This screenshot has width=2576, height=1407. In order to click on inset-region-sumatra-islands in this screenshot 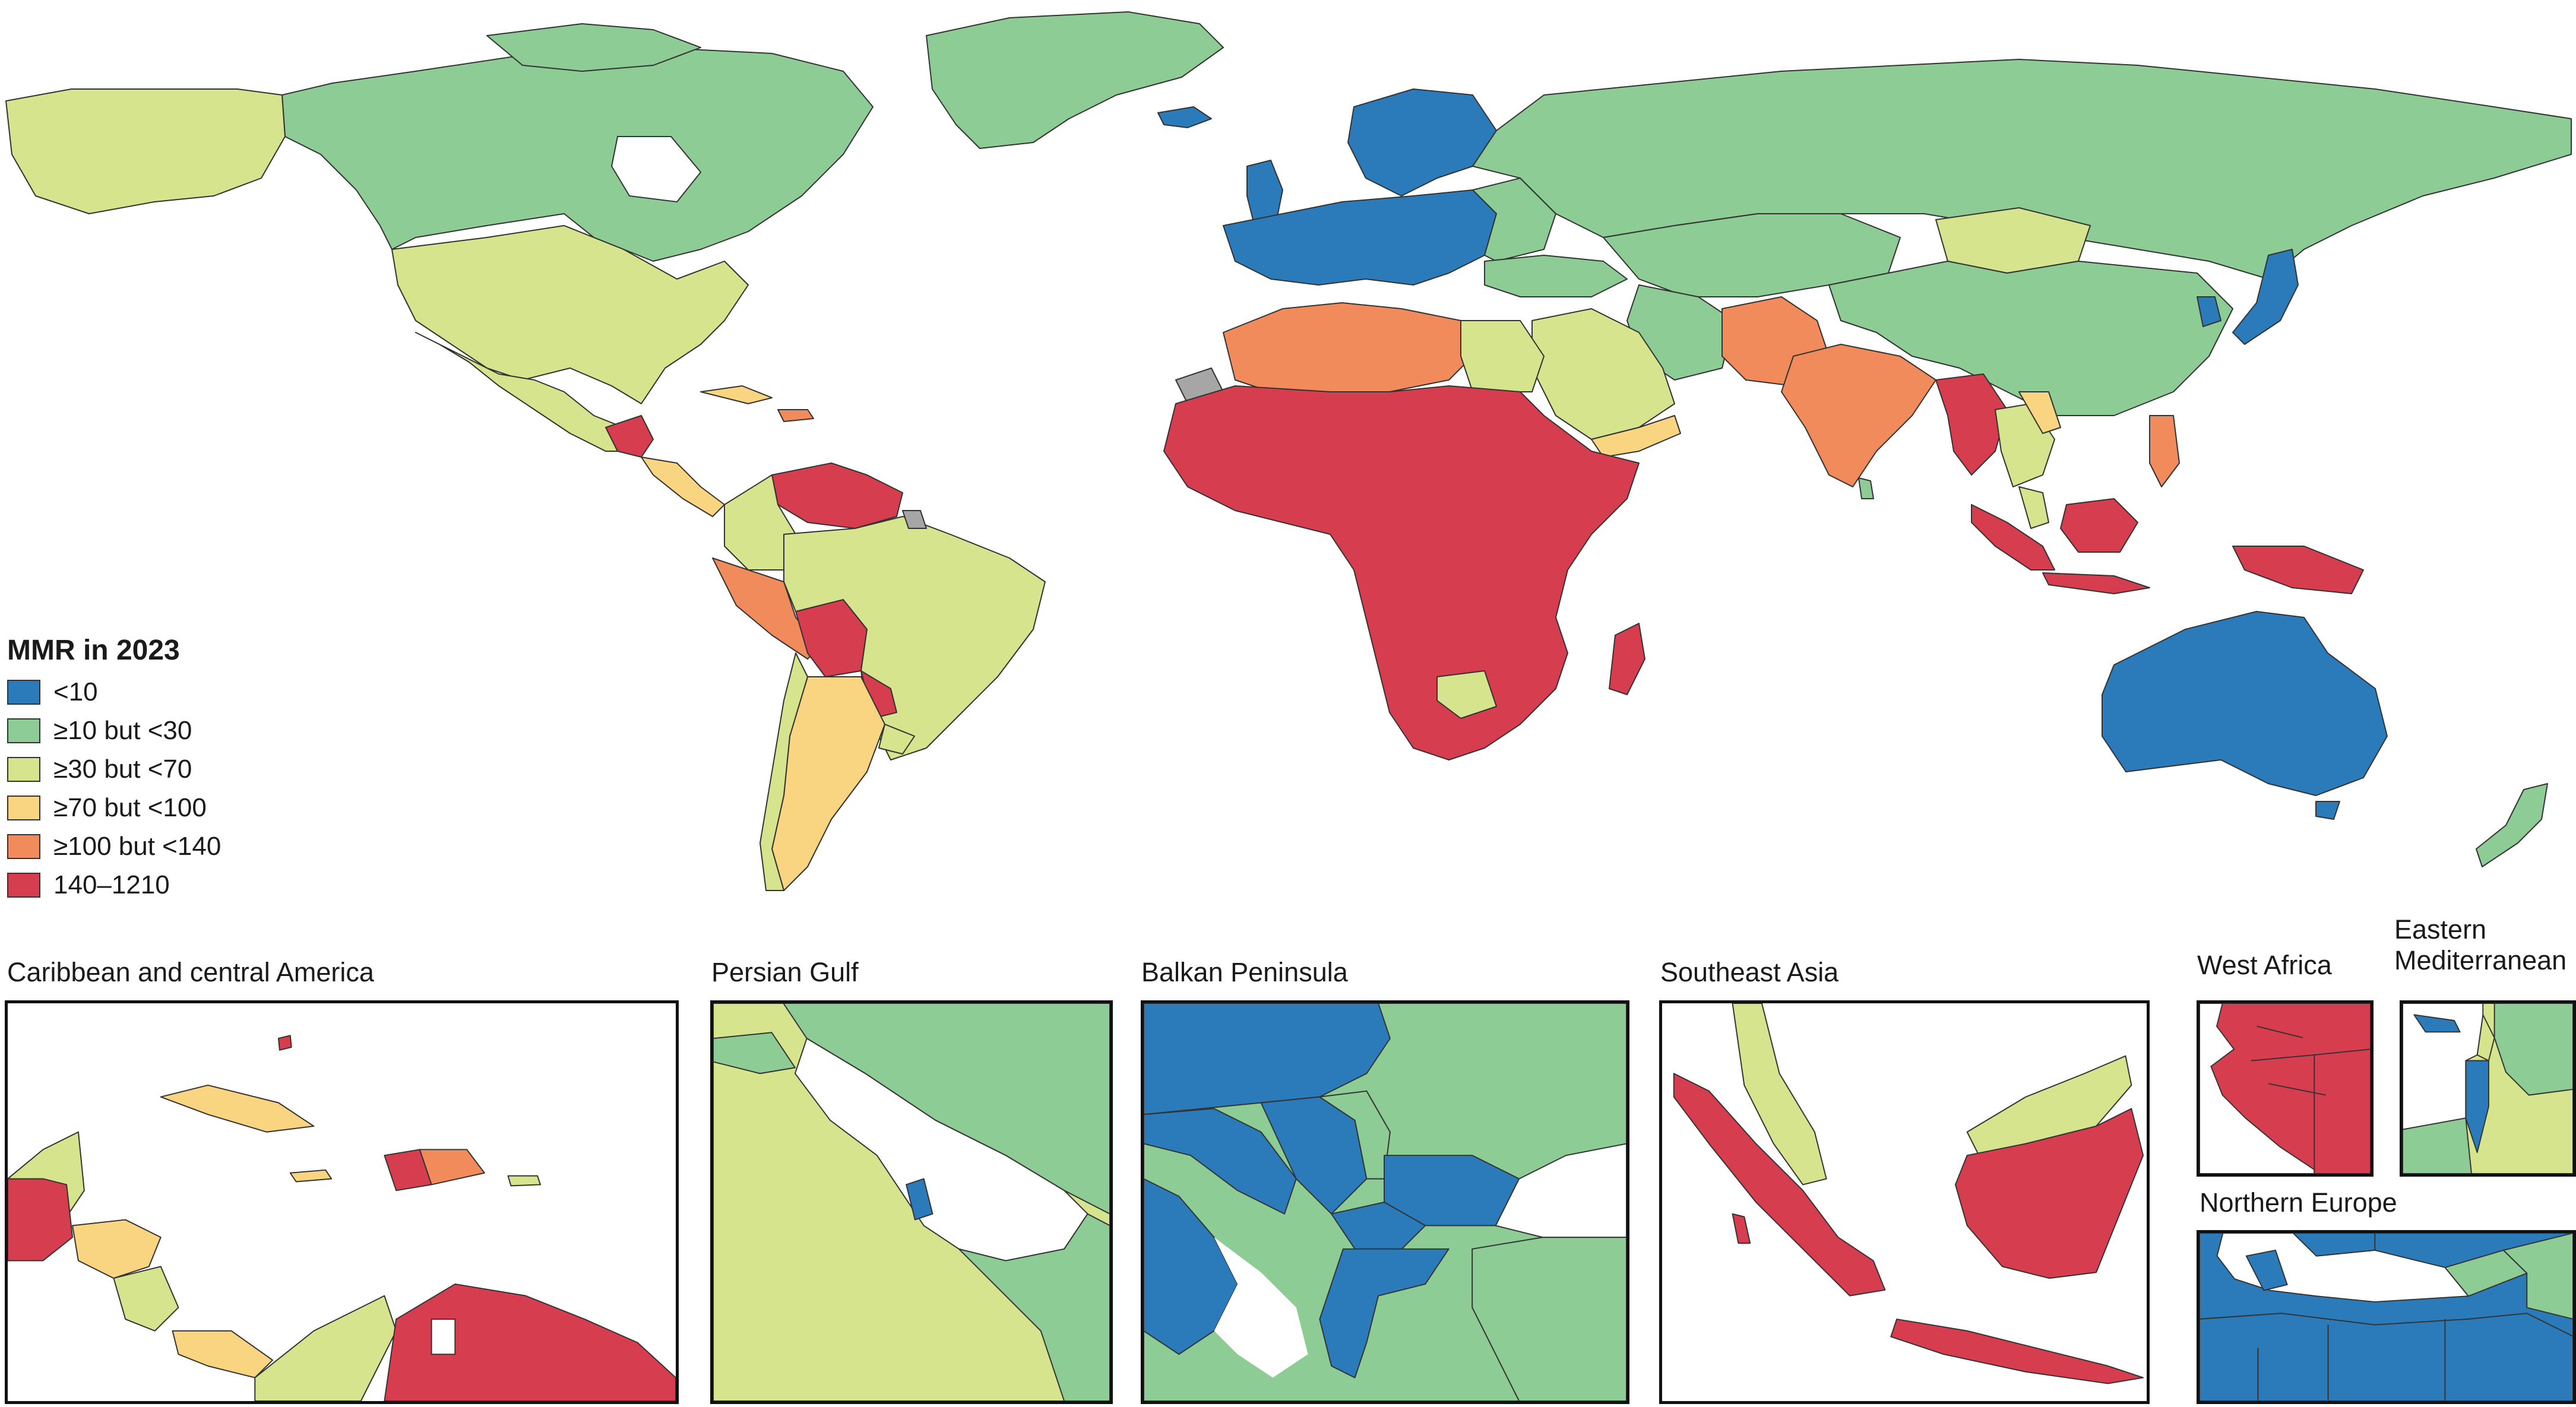, I will do `click(1741, 1229)`.